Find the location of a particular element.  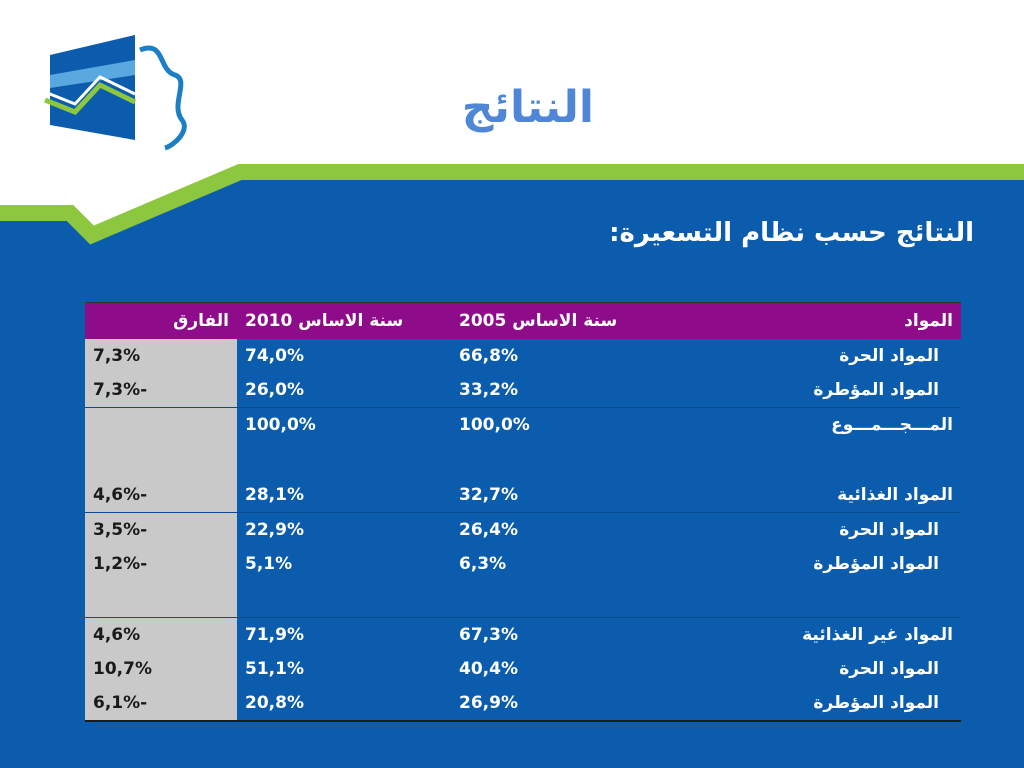

row-base-2010: 26,0% is located at coordinates (274, 390).